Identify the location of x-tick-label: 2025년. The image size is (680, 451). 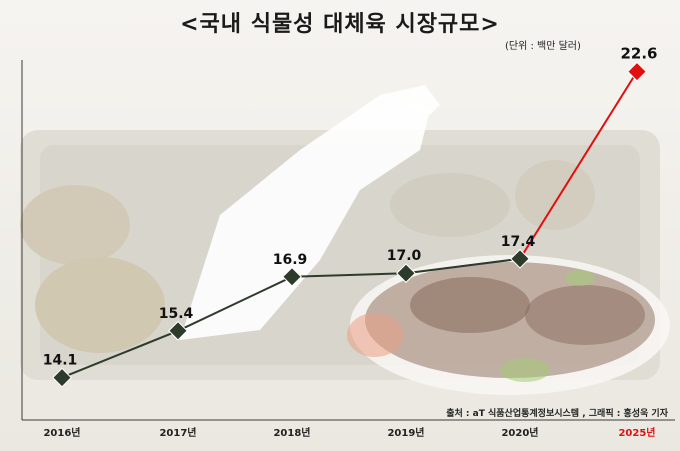
(636, 432).